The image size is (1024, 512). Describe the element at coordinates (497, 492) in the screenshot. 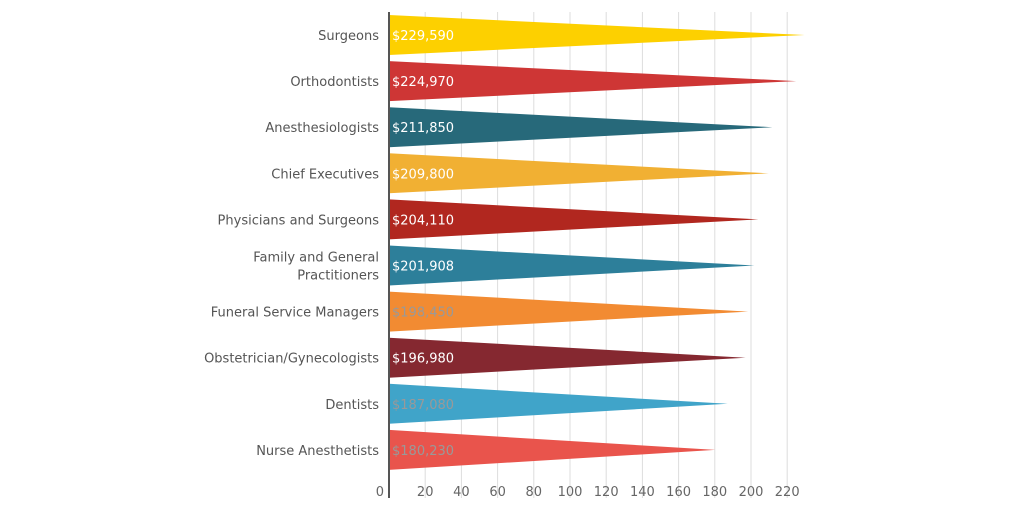

I see `x-tick-label: 60` at that location.